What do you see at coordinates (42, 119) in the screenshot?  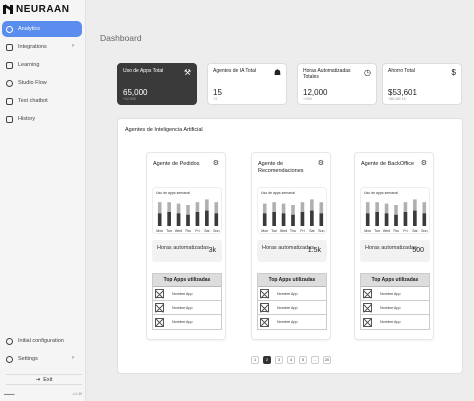 I see `sidebar-item-history: History` at bounding box center [42, 119].